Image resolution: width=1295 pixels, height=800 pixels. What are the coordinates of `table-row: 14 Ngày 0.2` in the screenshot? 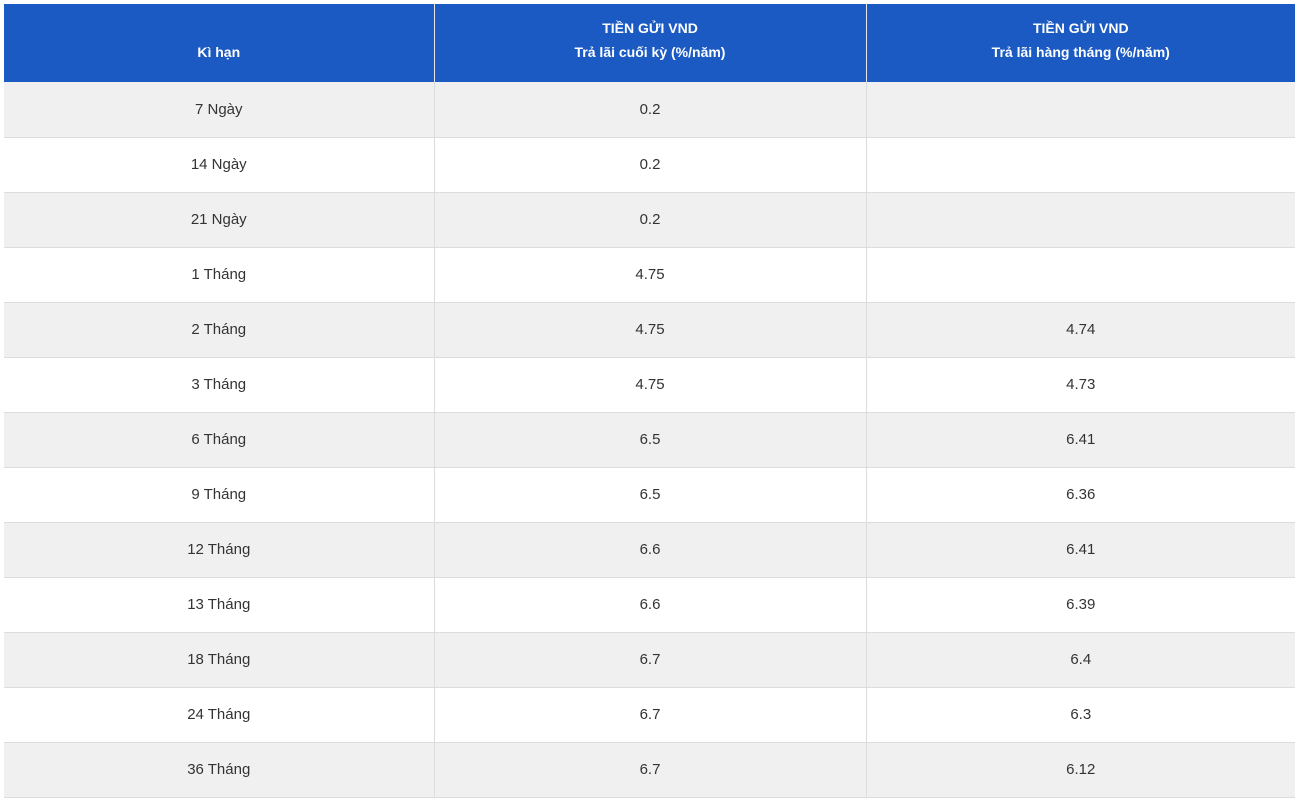 It's located at (649, 165).